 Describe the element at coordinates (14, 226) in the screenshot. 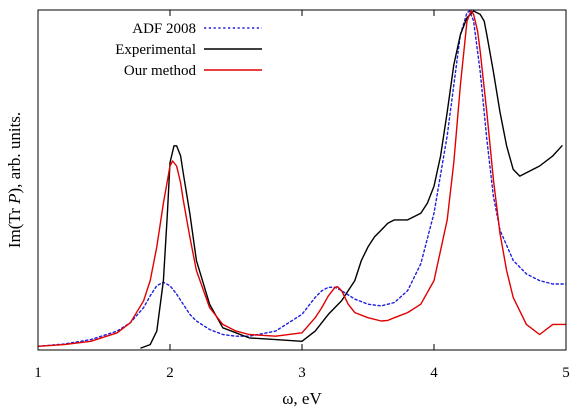

I see `y-axis-label-prefix: Im(Tr` at that location.